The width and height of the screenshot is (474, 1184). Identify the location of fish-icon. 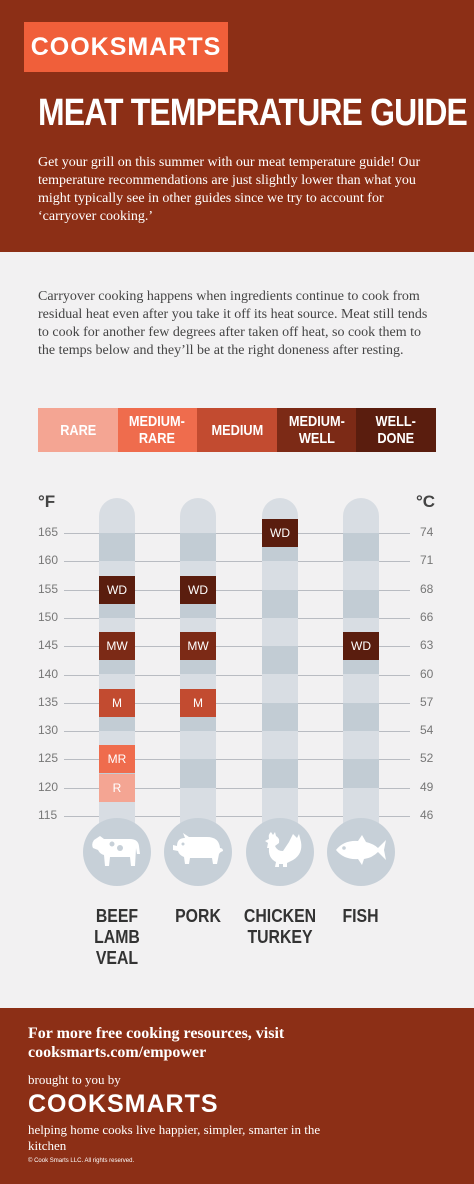
(361, 852).